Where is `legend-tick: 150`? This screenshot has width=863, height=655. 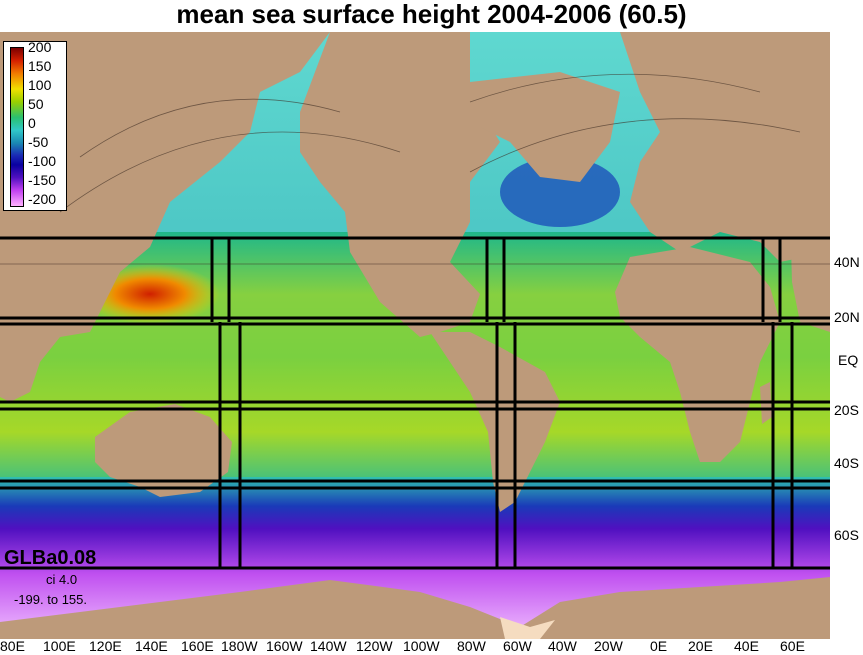
legend-tick: 150 is located at coordinates (40, 66).